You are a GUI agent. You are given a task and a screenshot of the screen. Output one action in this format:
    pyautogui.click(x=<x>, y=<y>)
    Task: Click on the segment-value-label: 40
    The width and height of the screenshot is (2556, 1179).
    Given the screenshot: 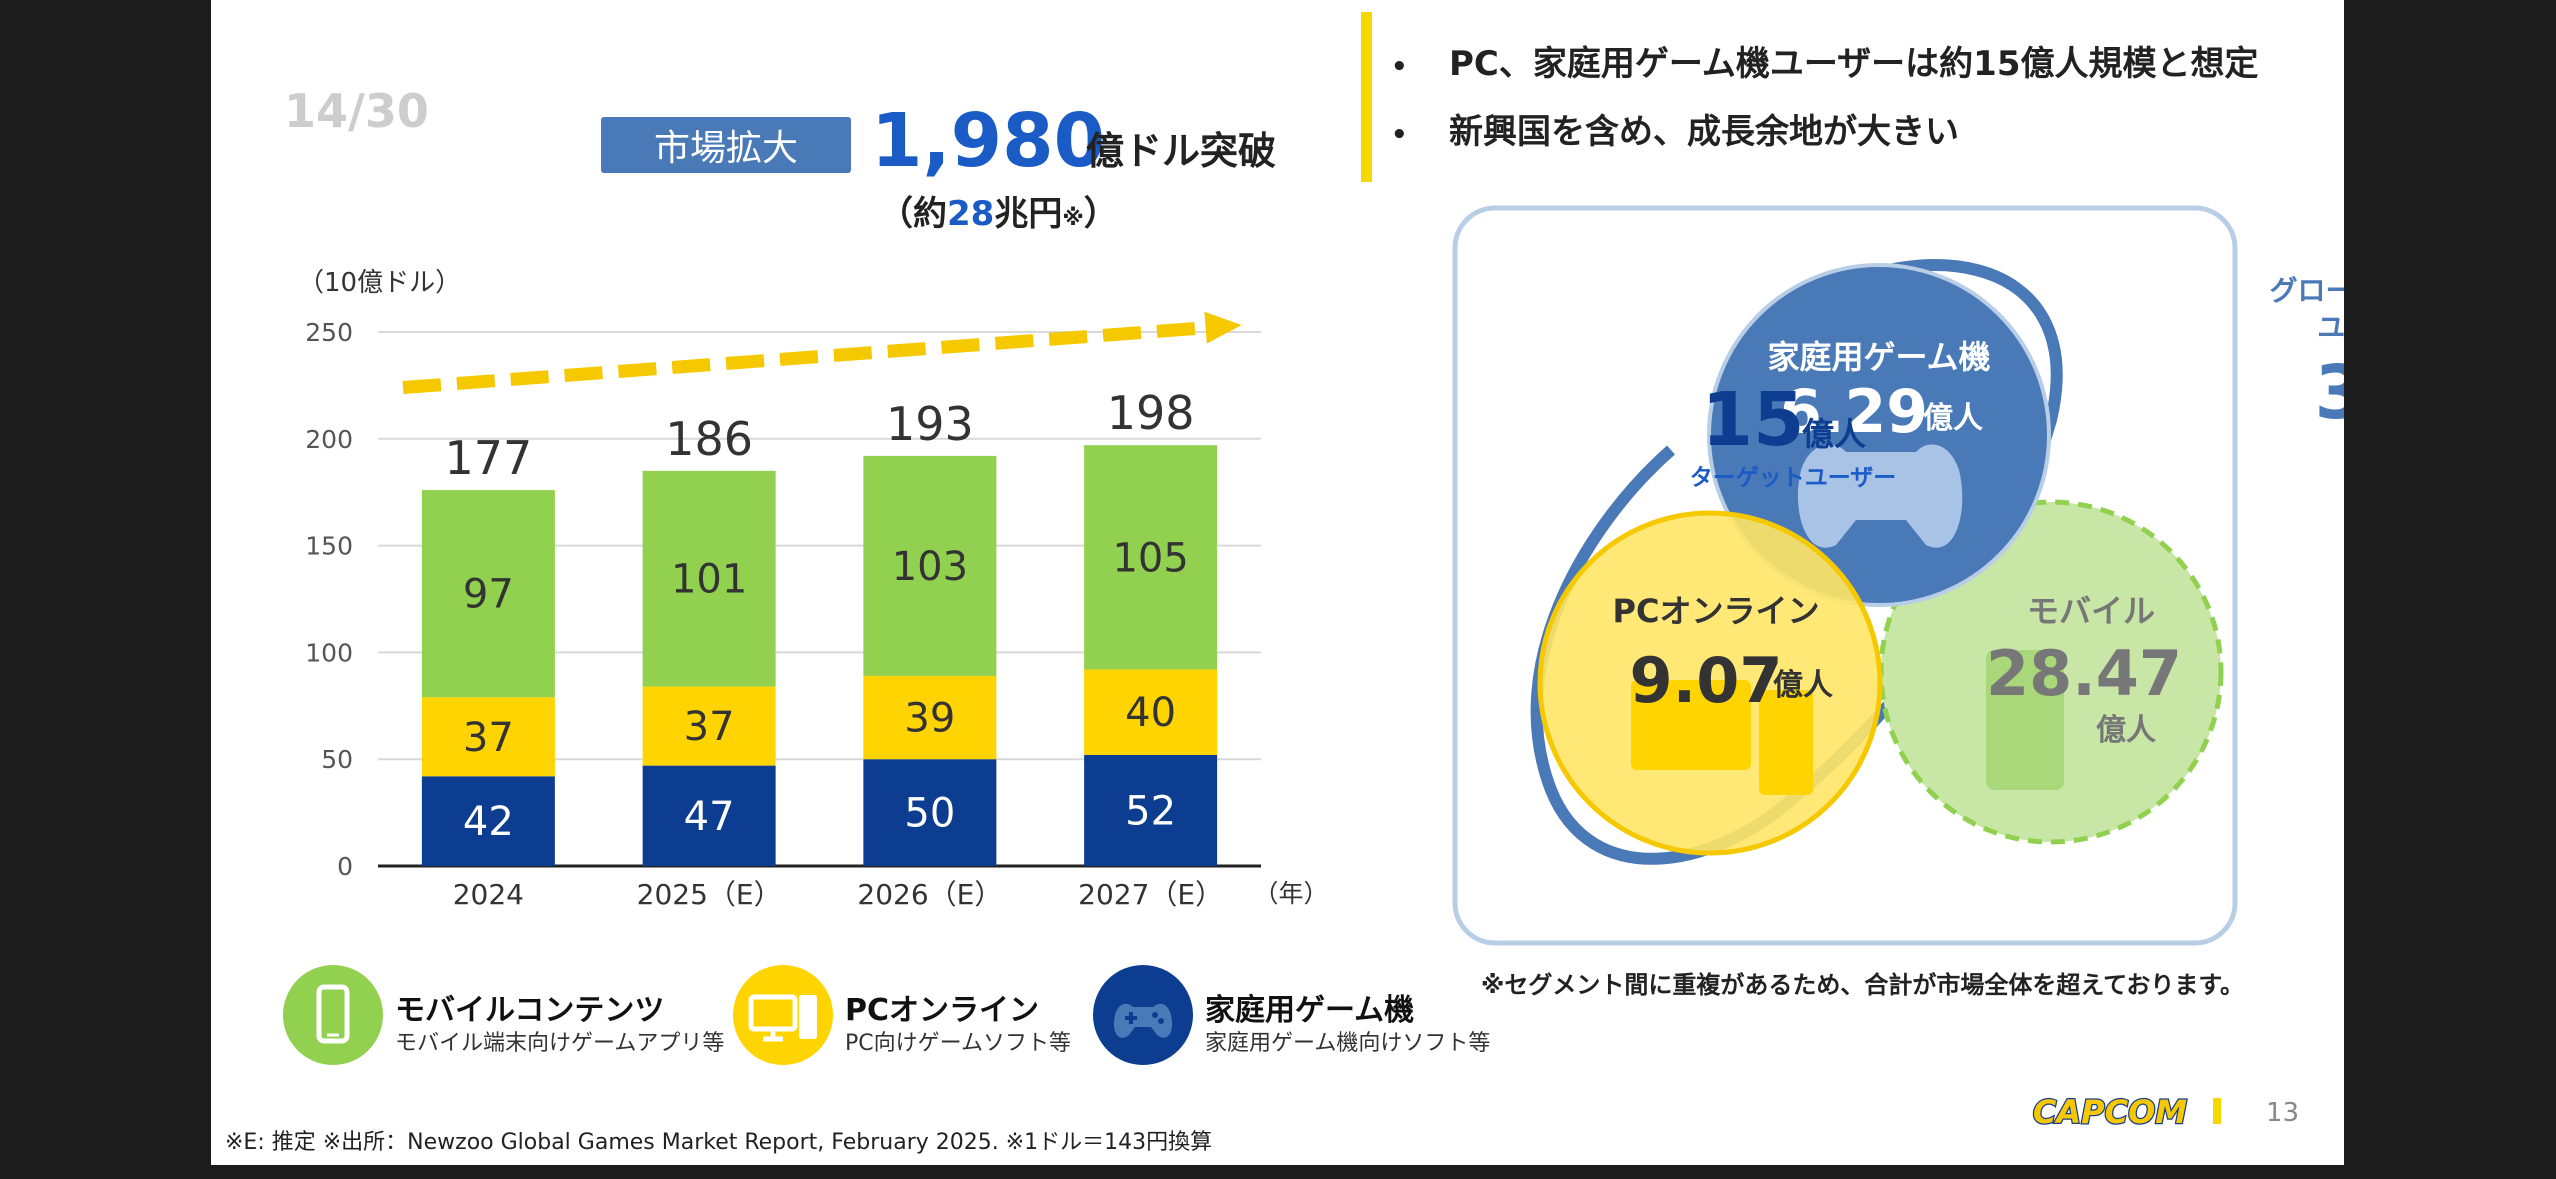 What is the action you would take?
    pyautogui.click(x=1150, y=713)
    